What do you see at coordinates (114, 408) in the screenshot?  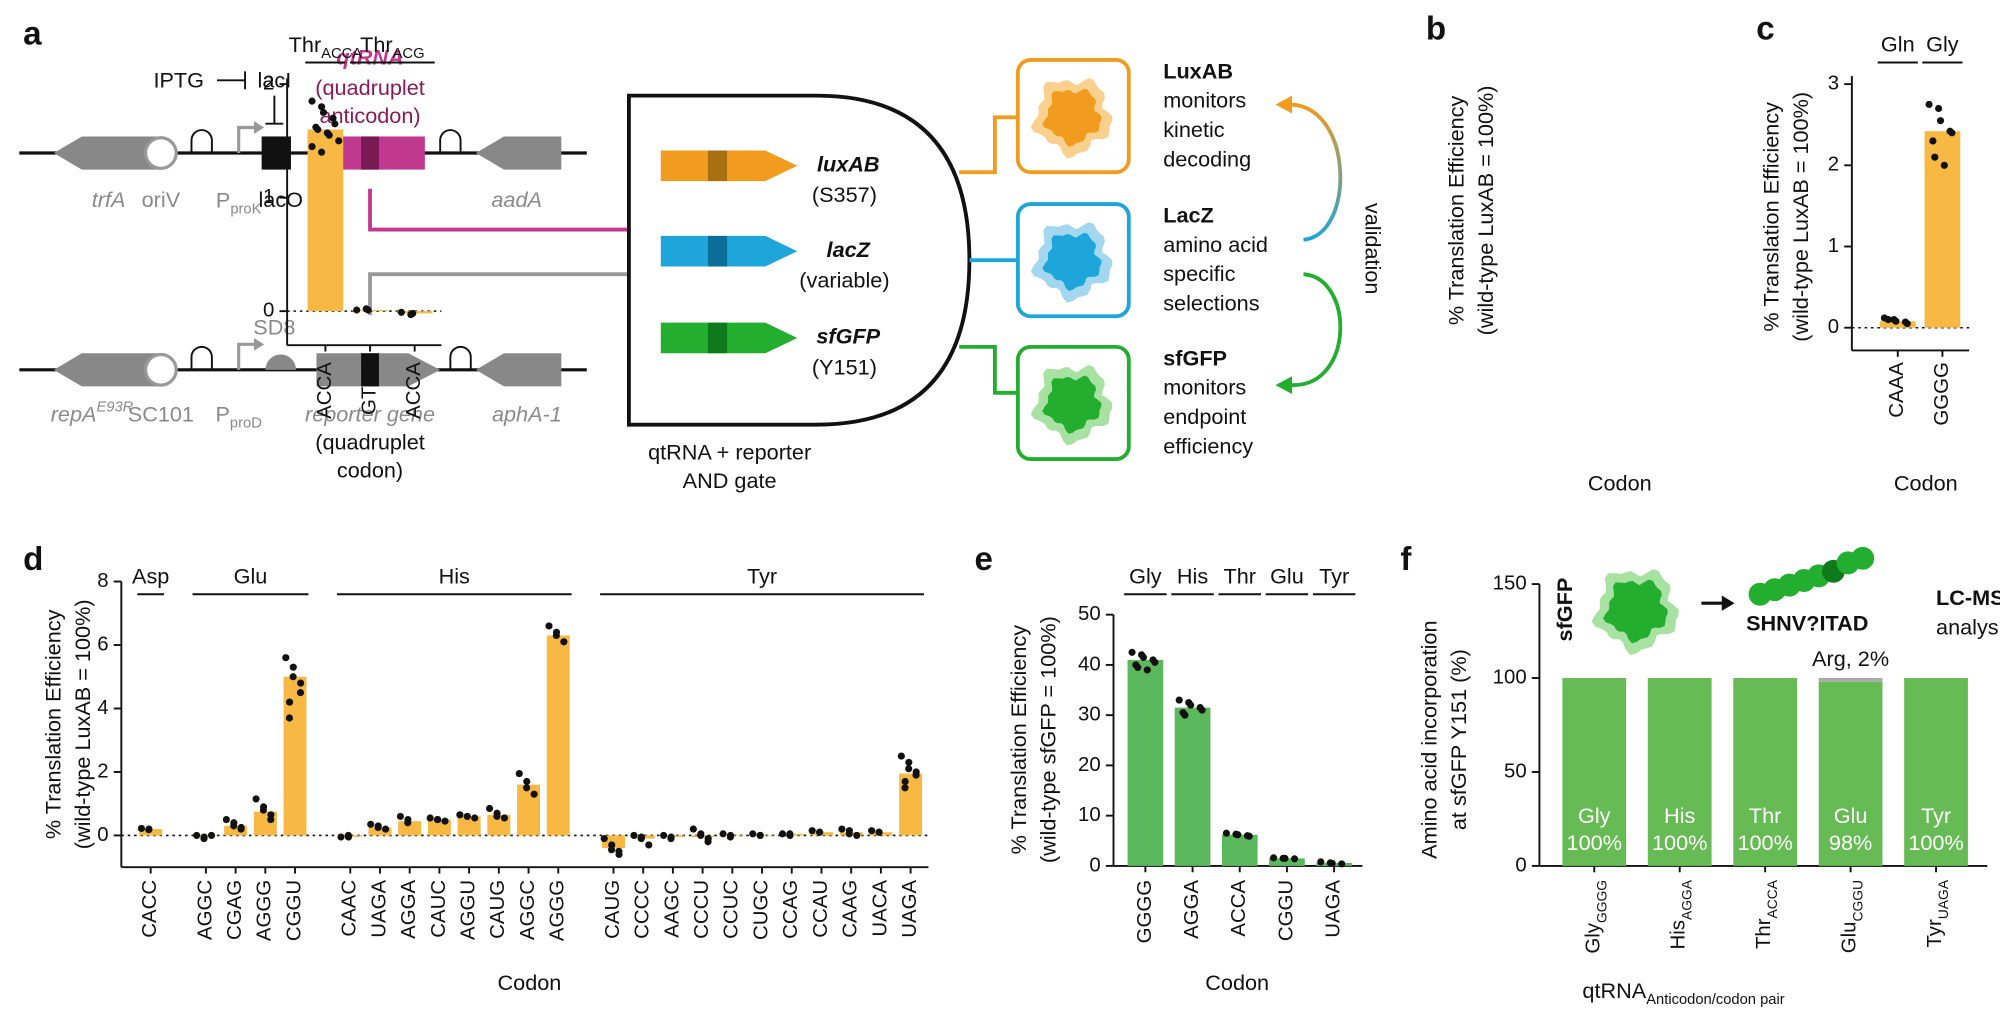 I see `diagram-text-sup: E93R` at bounding box center [114, 408].